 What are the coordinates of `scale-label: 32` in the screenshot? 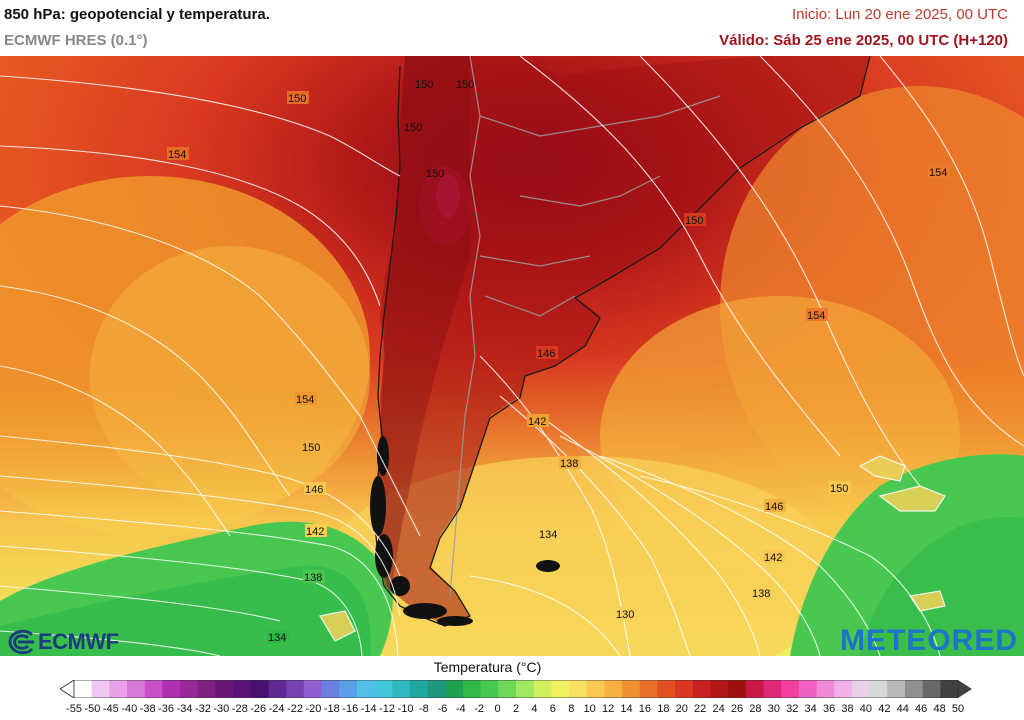 It's located at (792, 709).